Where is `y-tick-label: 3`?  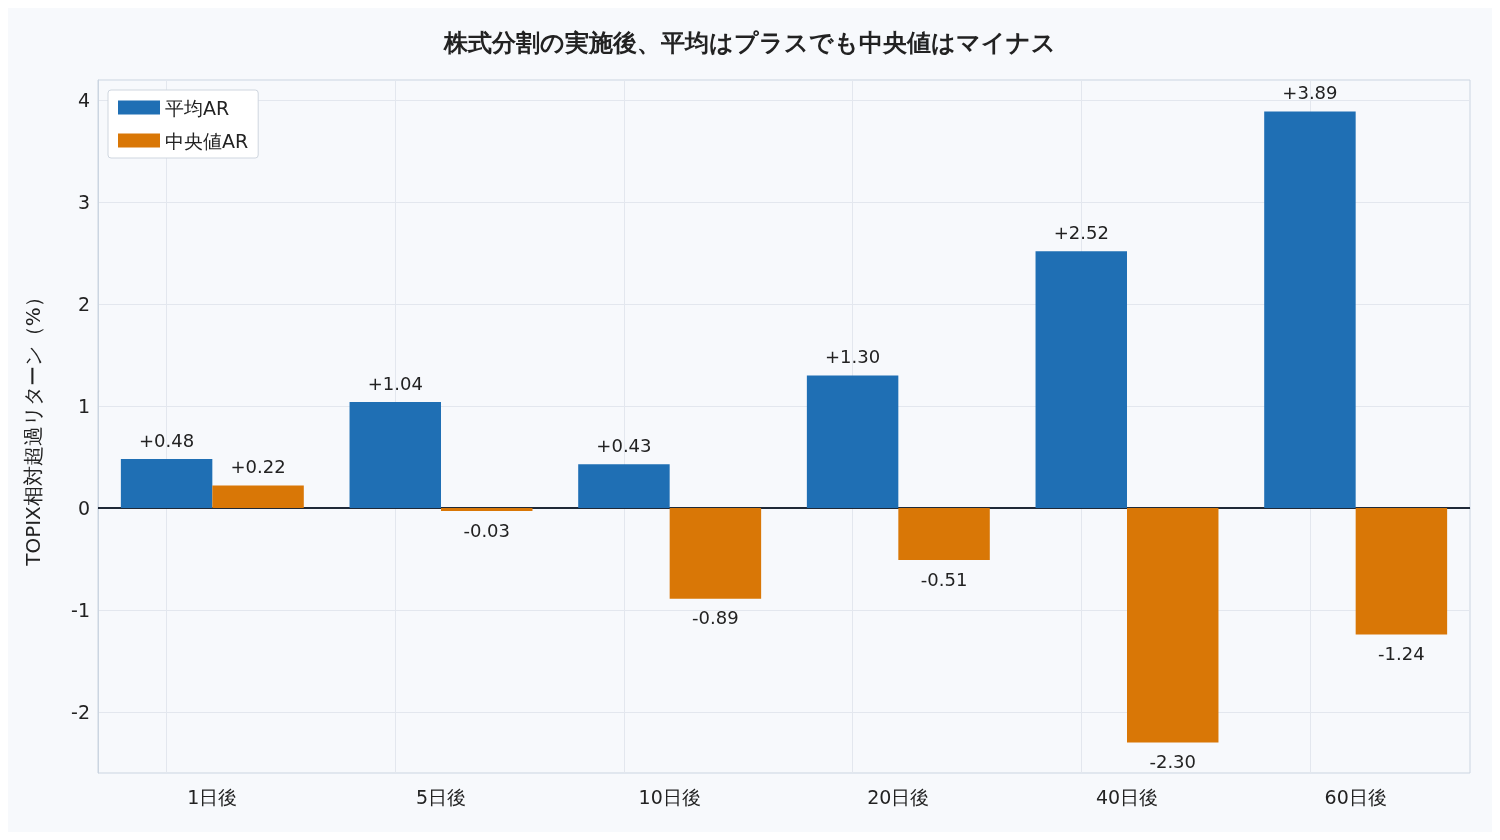
y-tick-label: 3 is located at coordinates (83, 202).